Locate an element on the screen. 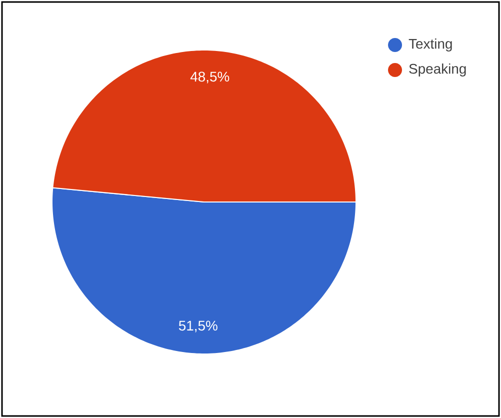 Image resolution: width=501 pixels, height=418 pixels. data-label: 48,5% is located at coordinates (210, 78).